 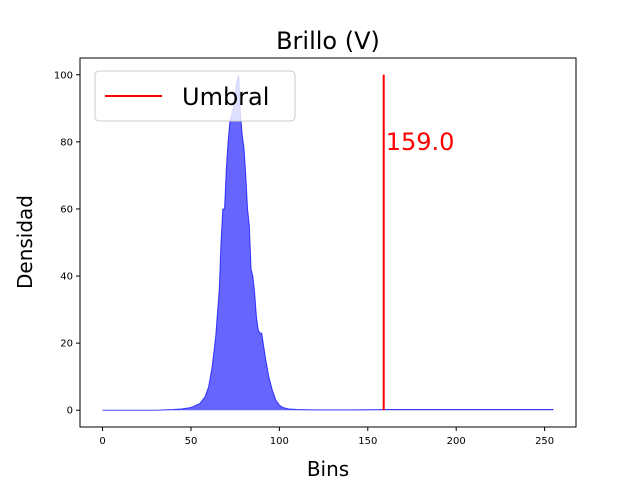 What do you see at coordinates (191, 441) in the screenshot?
I see `x-tick-label: 50` at bounding box center [191, 441].